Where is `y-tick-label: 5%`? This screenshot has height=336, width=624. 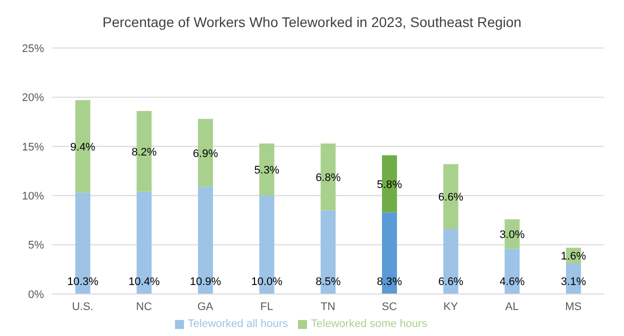 y-tick-label: 5% is located at coordinates (36, 246).